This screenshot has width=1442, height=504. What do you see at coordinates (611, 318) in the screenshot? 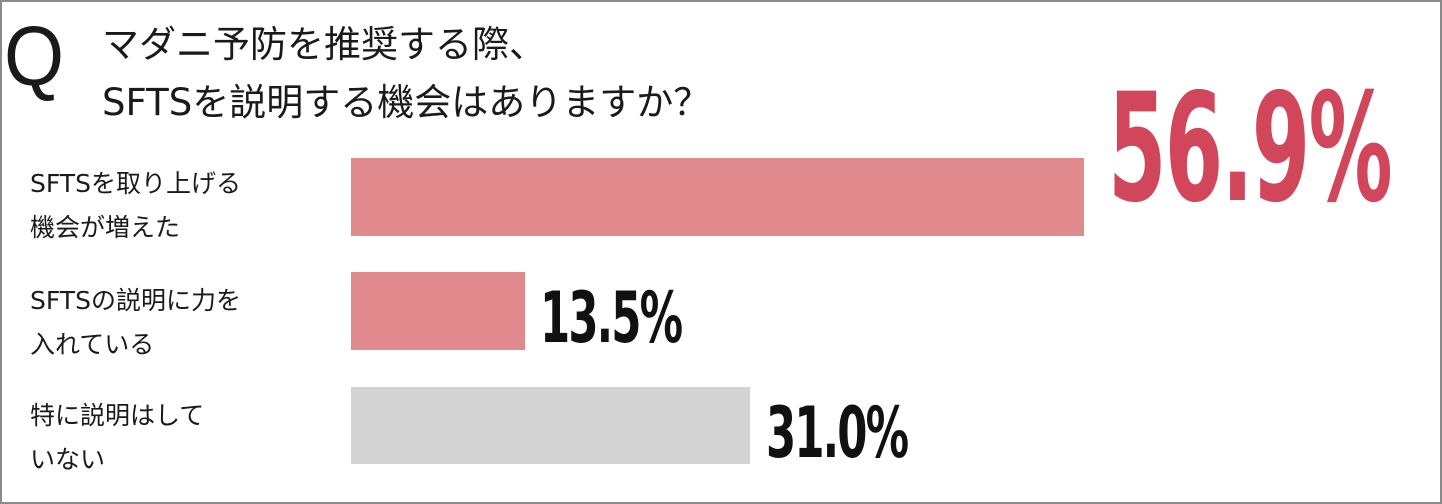
I see `answer-value-2: 13.5%` at bounding box center [611, 318].